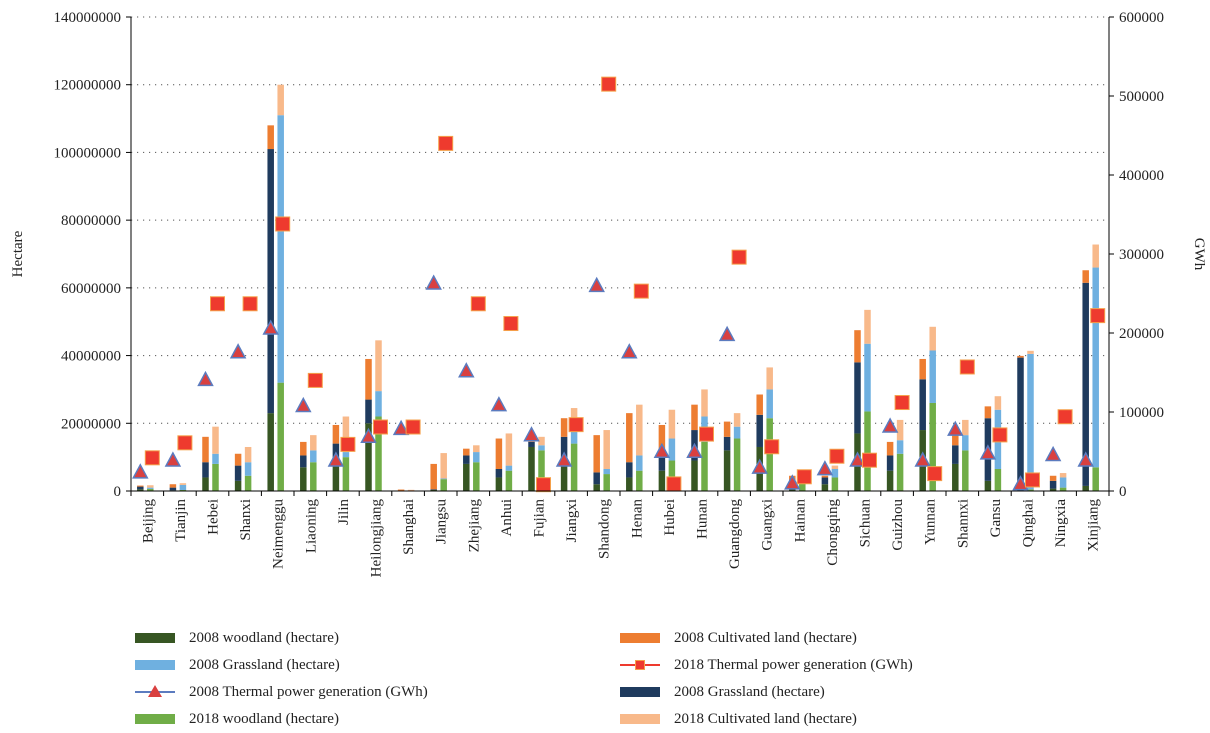  Describe the element at coordinates (279, 534) in the screenshot. I see `x-tick-label: Neimenggu` at that location.